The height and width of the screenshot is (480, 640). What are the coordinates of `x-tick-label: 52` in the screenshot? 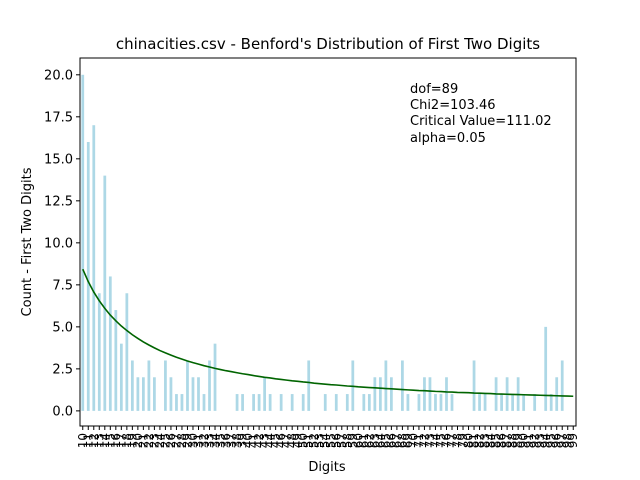 It's located at (314, 440).